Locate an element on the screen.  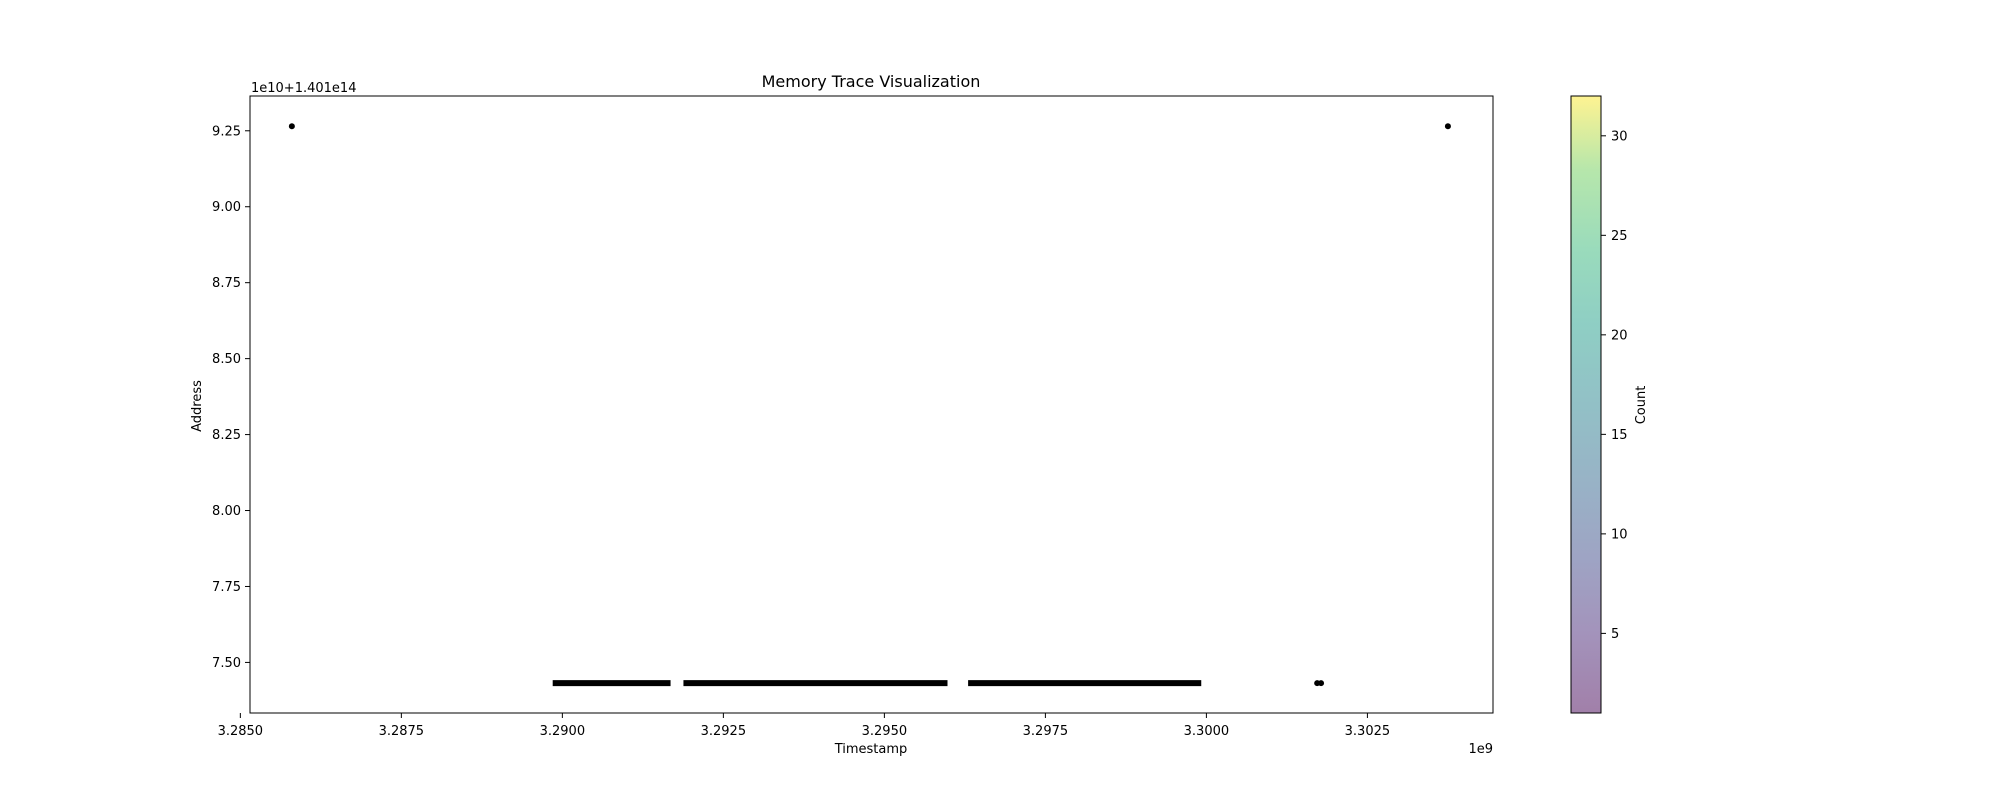
x-offset-label: 1e9 is located at coordinates (1480, 749).